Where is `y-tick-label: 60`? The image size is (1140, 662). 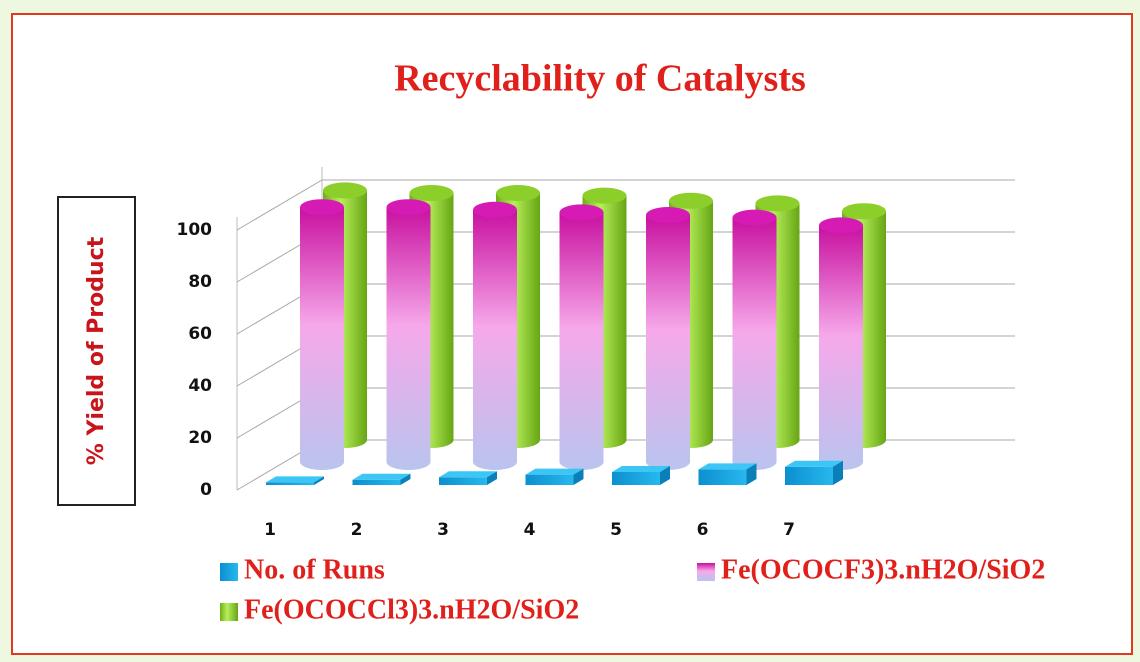 y-tick-label: 60 is located at coordinates (200, 334).